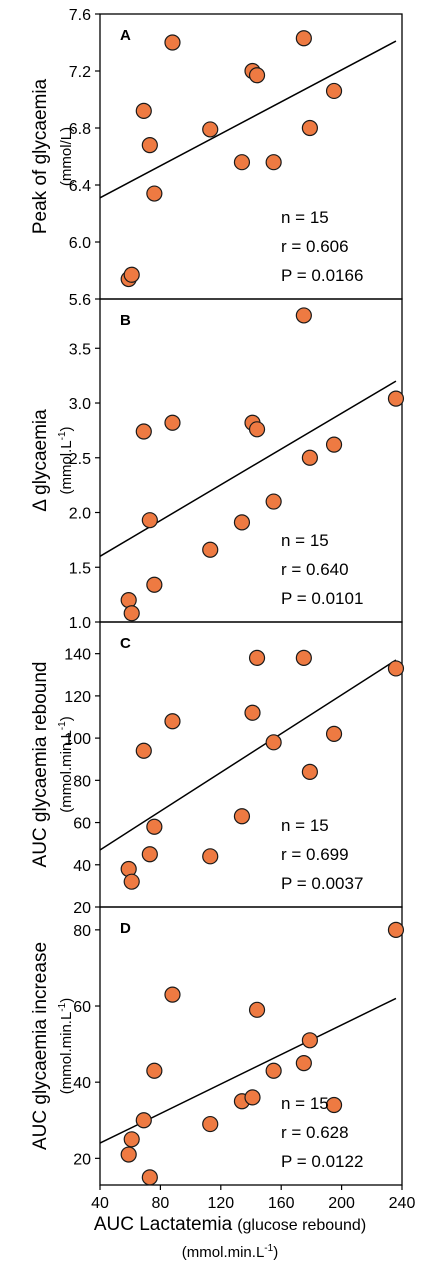 This screenshot has height=1272, width=424. Describe the element at coordinates (322, 883) in the screenshot. I see `stats-line: P = 0.0037` at that location.